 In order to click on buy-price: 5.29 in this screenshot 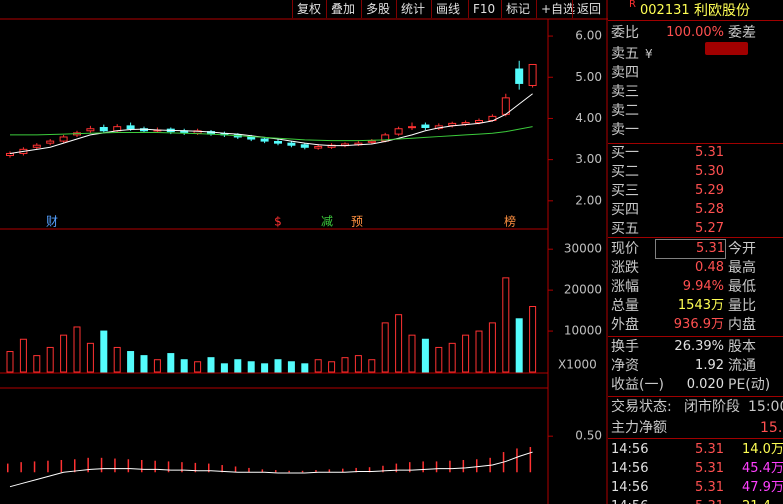, I will do `click(709, 190)`.